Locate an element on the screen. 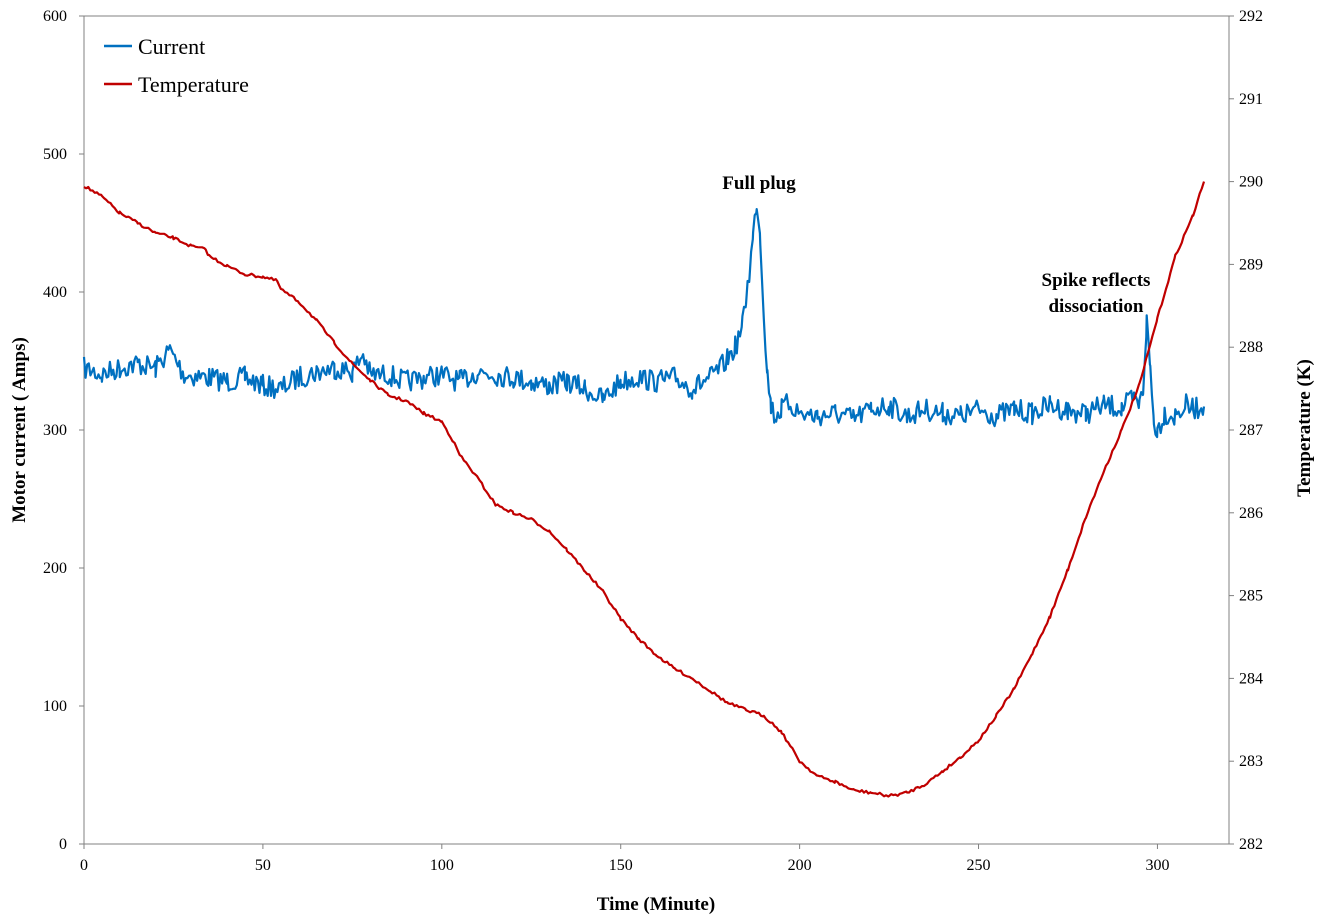 Image resolution: width=1328 pixels, height=917 pixels. right-y-axis-title: Temperature (K) is located at coordinates (1304, 428).